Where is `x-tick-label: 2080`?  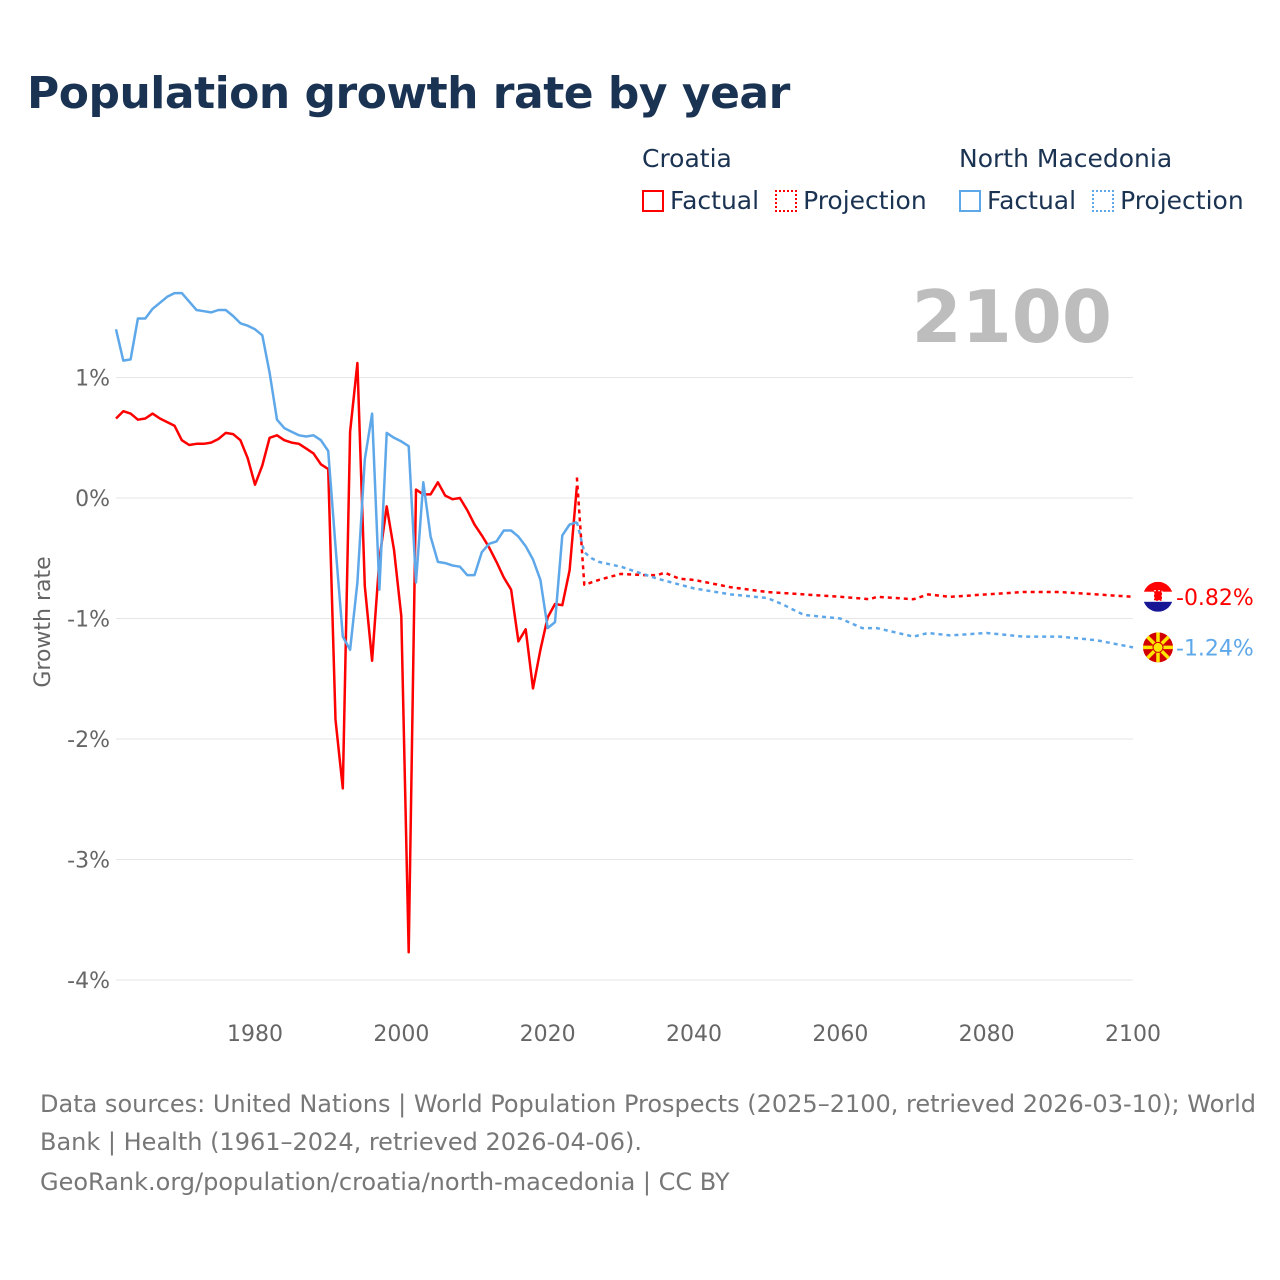
x-tick-label: 2080 is located at coordinates (987, 1034).